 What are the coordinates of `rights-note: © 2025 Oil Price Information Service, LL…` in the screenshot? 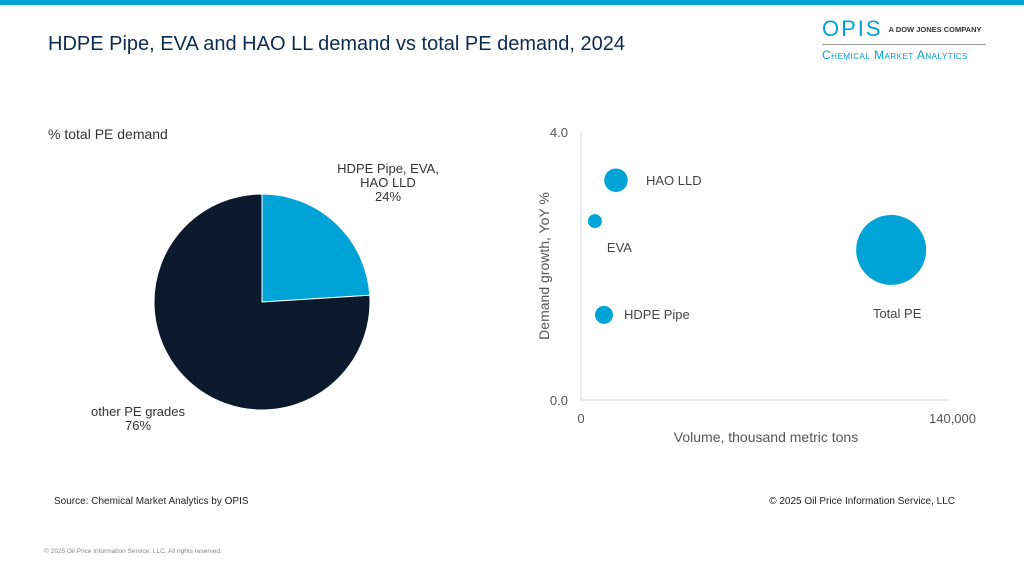 It's located at (133, 551).